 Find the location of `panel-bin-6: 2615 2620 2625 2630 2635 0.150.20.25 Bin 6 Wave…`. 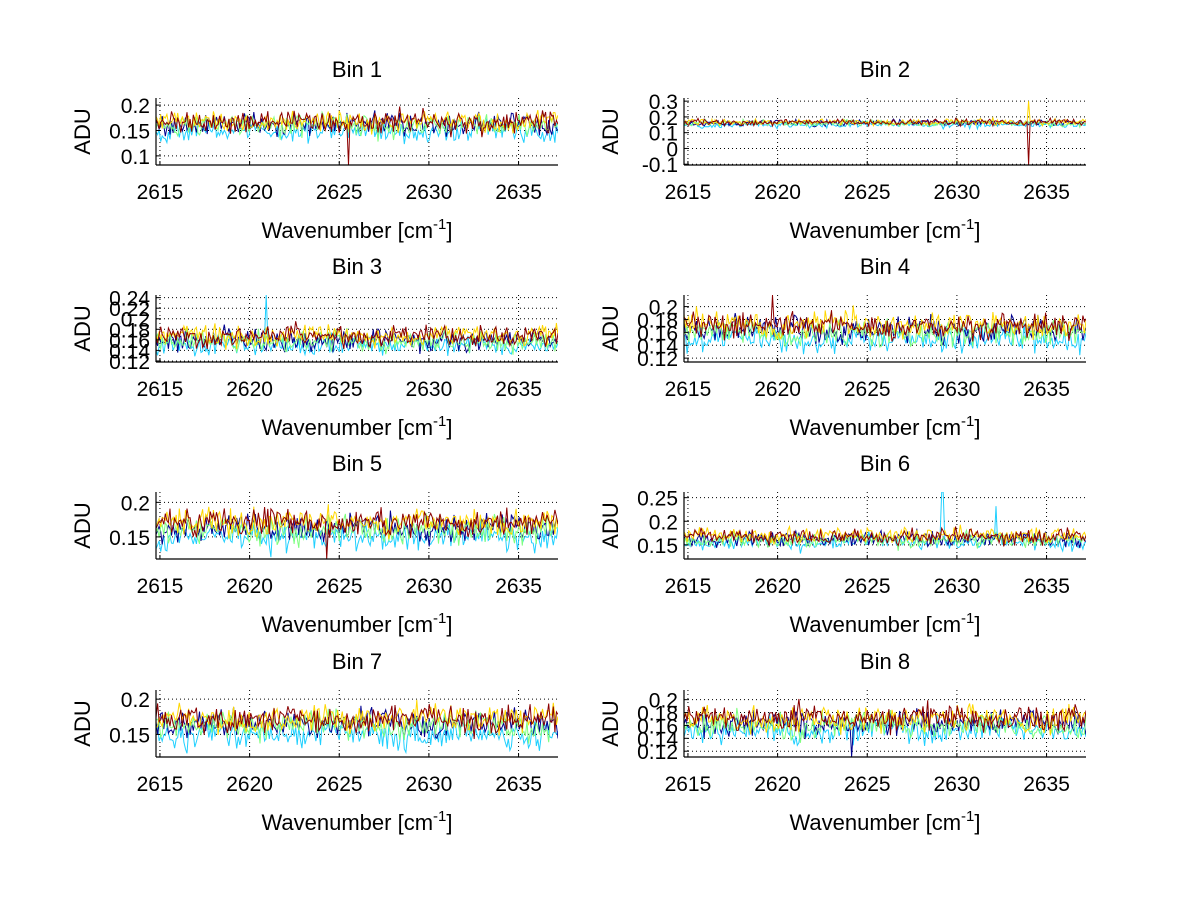

panel-bin-6: 2615 2620 2625 2630 2635 0.150.20.25 Bin 6 Wave… is located at coordinates (842, 544).